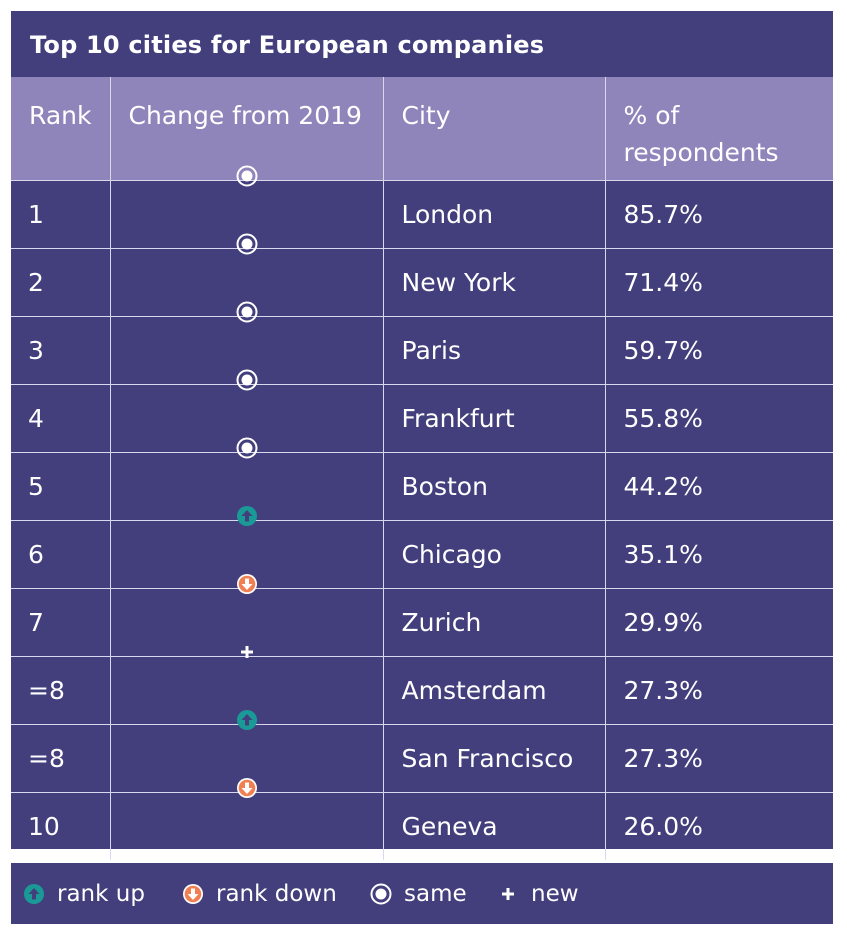 This screenshot has height=944, width=847. I want to click on percent-cell: 35.1%, so click(718, 554).